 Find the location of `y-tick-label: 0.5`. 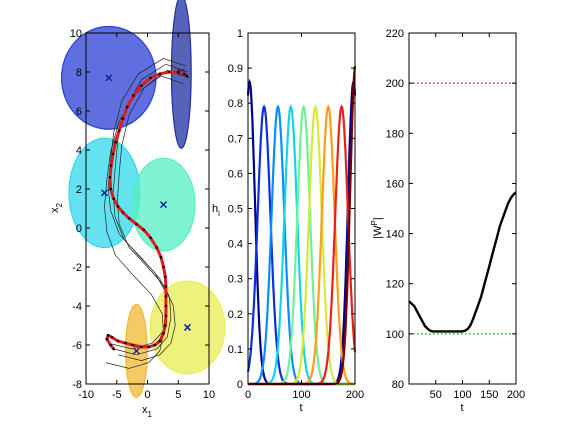

y-tick-label: 0.5 is located at coordinates (235, 210).